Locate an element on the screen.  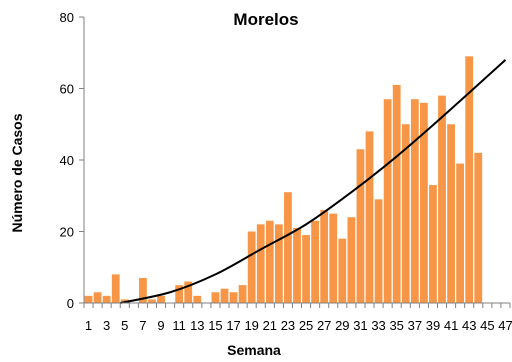
x-tick-label: 19 is located at coordinates (251, 325).